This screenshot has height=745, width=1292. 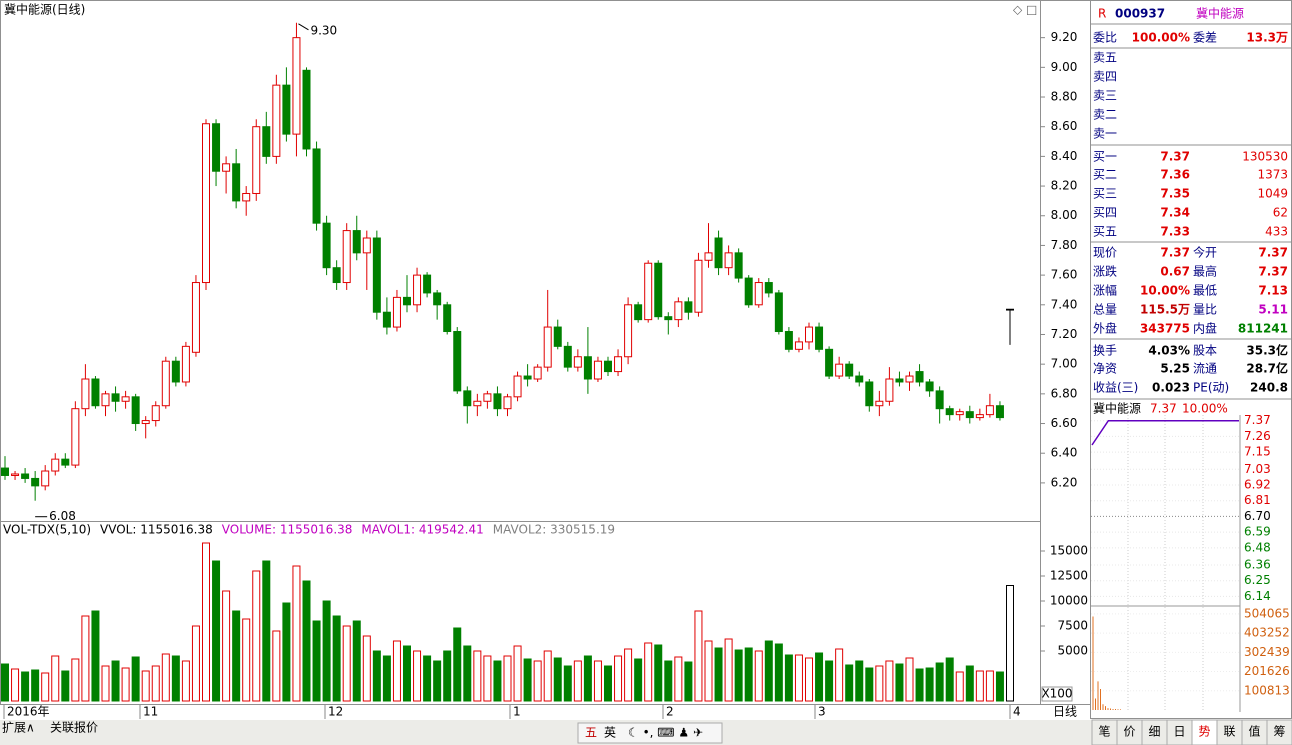 I want to click on volume-legend: MAVOL1: 419542.41, so click(x=422, y=530).